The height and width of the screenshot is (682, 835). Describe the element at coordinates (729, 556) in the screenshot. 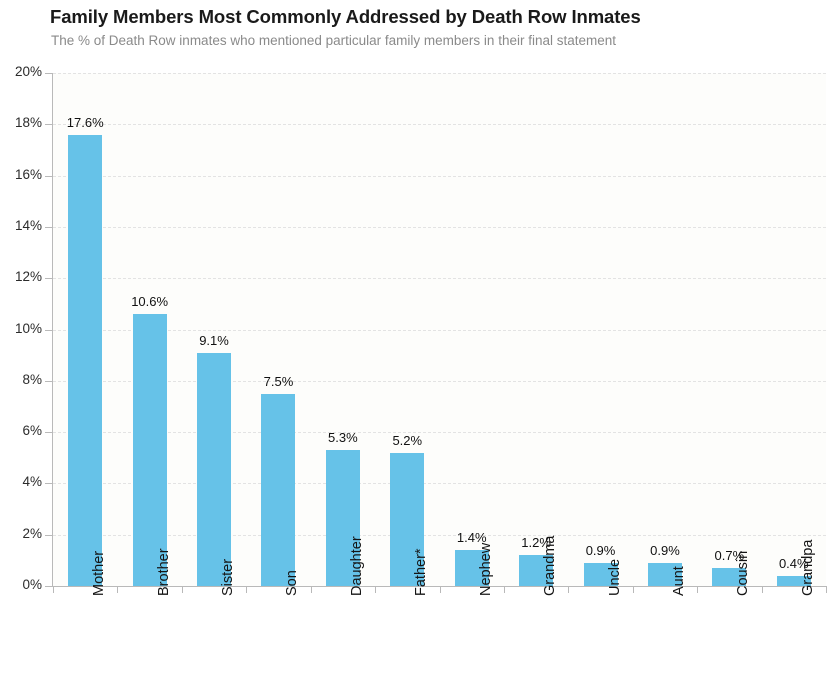

I see `bar-value-label: 0.7%` at that location.